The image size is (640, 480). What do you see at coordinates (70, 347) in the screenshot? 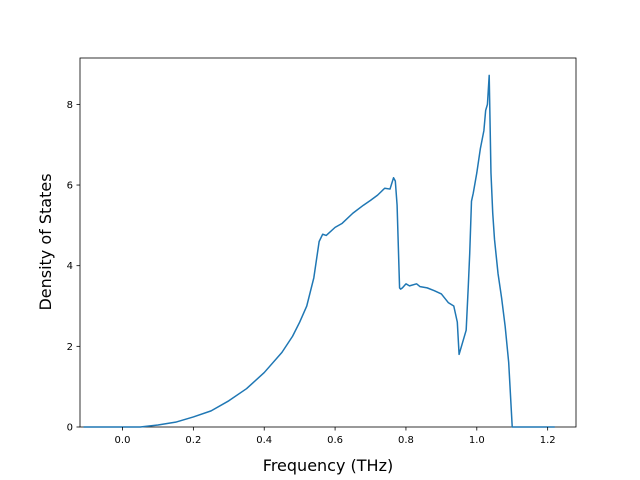
I see `y-tick-label: 2` at bounding box center [70, 347].